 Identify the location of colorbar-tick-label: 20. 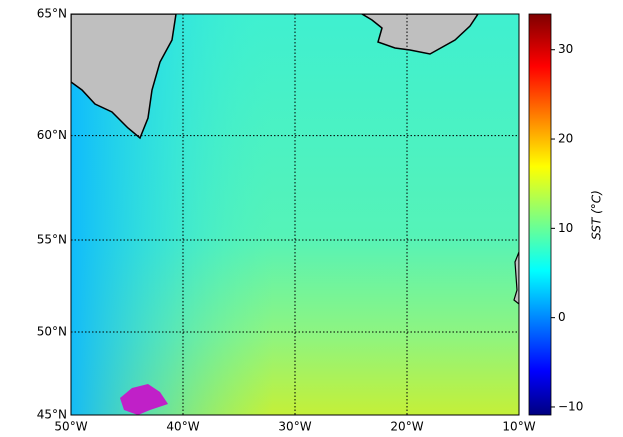
(565, 139).